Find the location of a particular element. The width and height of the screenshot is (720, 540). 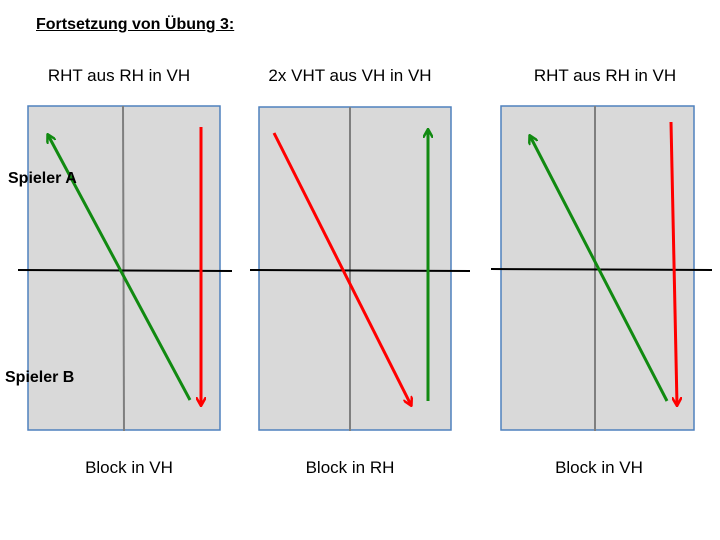

panel-3-block-label: Block in VH is located at coordinates (599, 467).